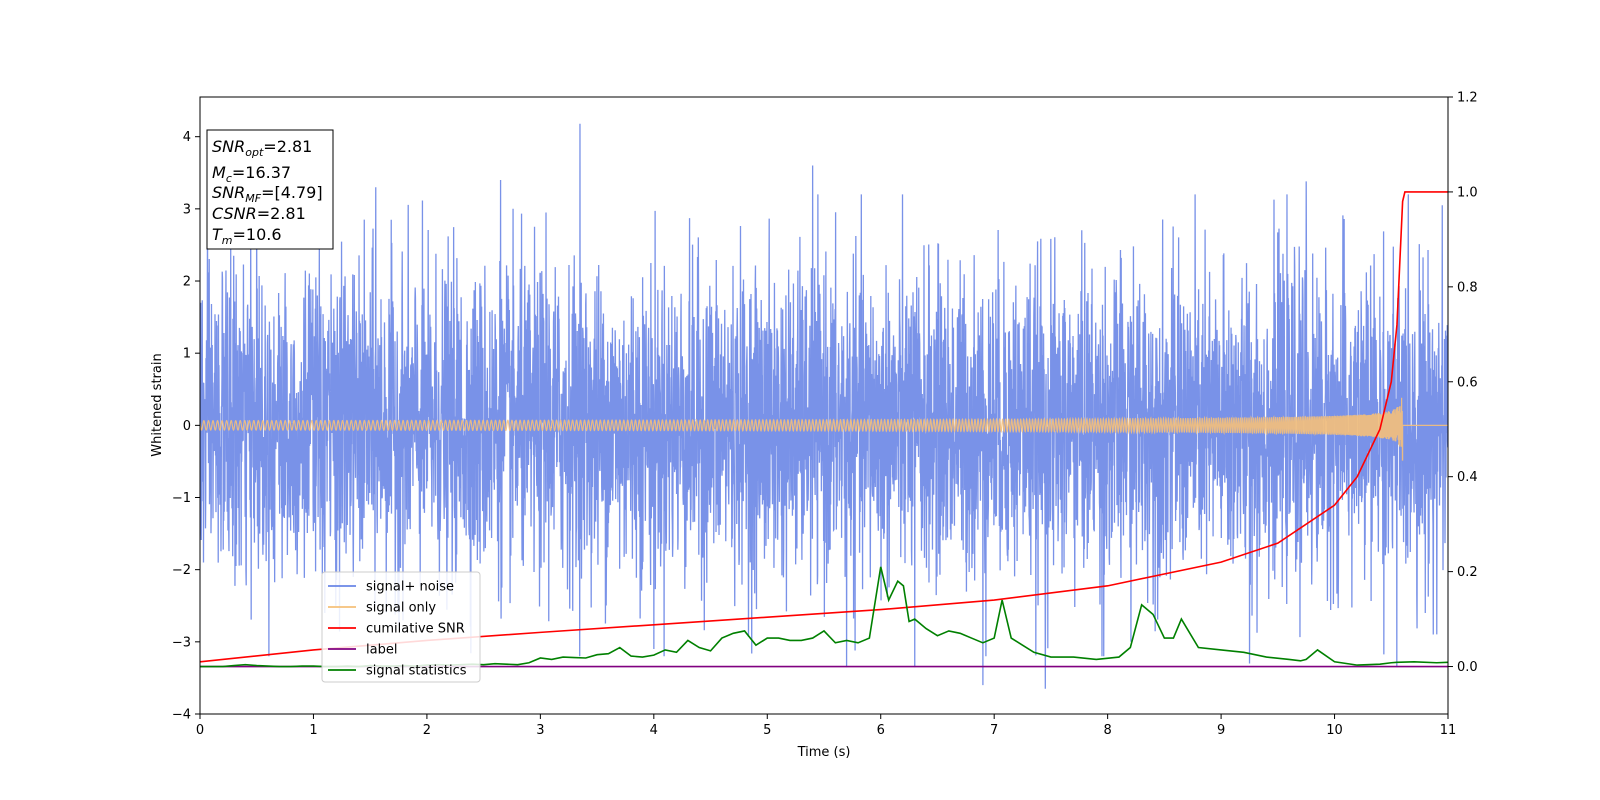  I want to click on y-tick-label: 1, so click(187, 354).